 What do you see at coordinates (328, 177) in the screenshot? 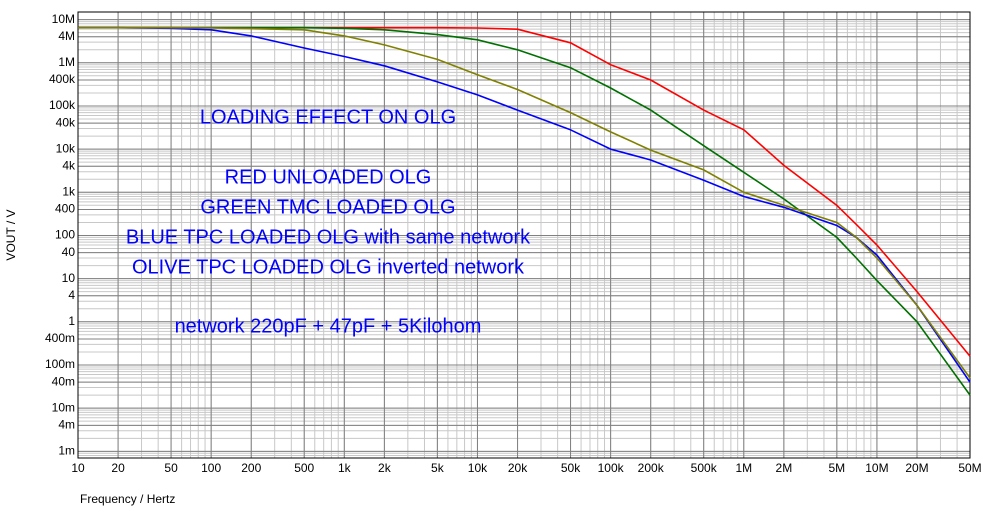
I see `annotation: RED UNLOADED OLG` at bounding box center [328, 177].